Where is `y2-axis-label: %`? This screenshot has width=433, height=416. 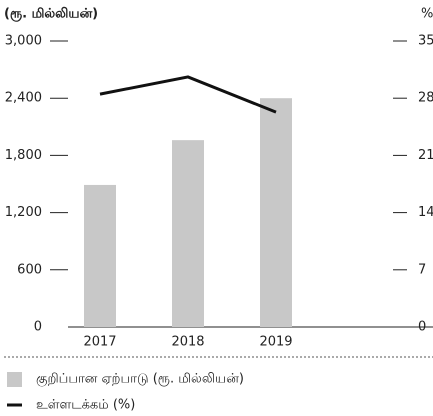
y2-axis-label: % is located at coordinates (427, 14).